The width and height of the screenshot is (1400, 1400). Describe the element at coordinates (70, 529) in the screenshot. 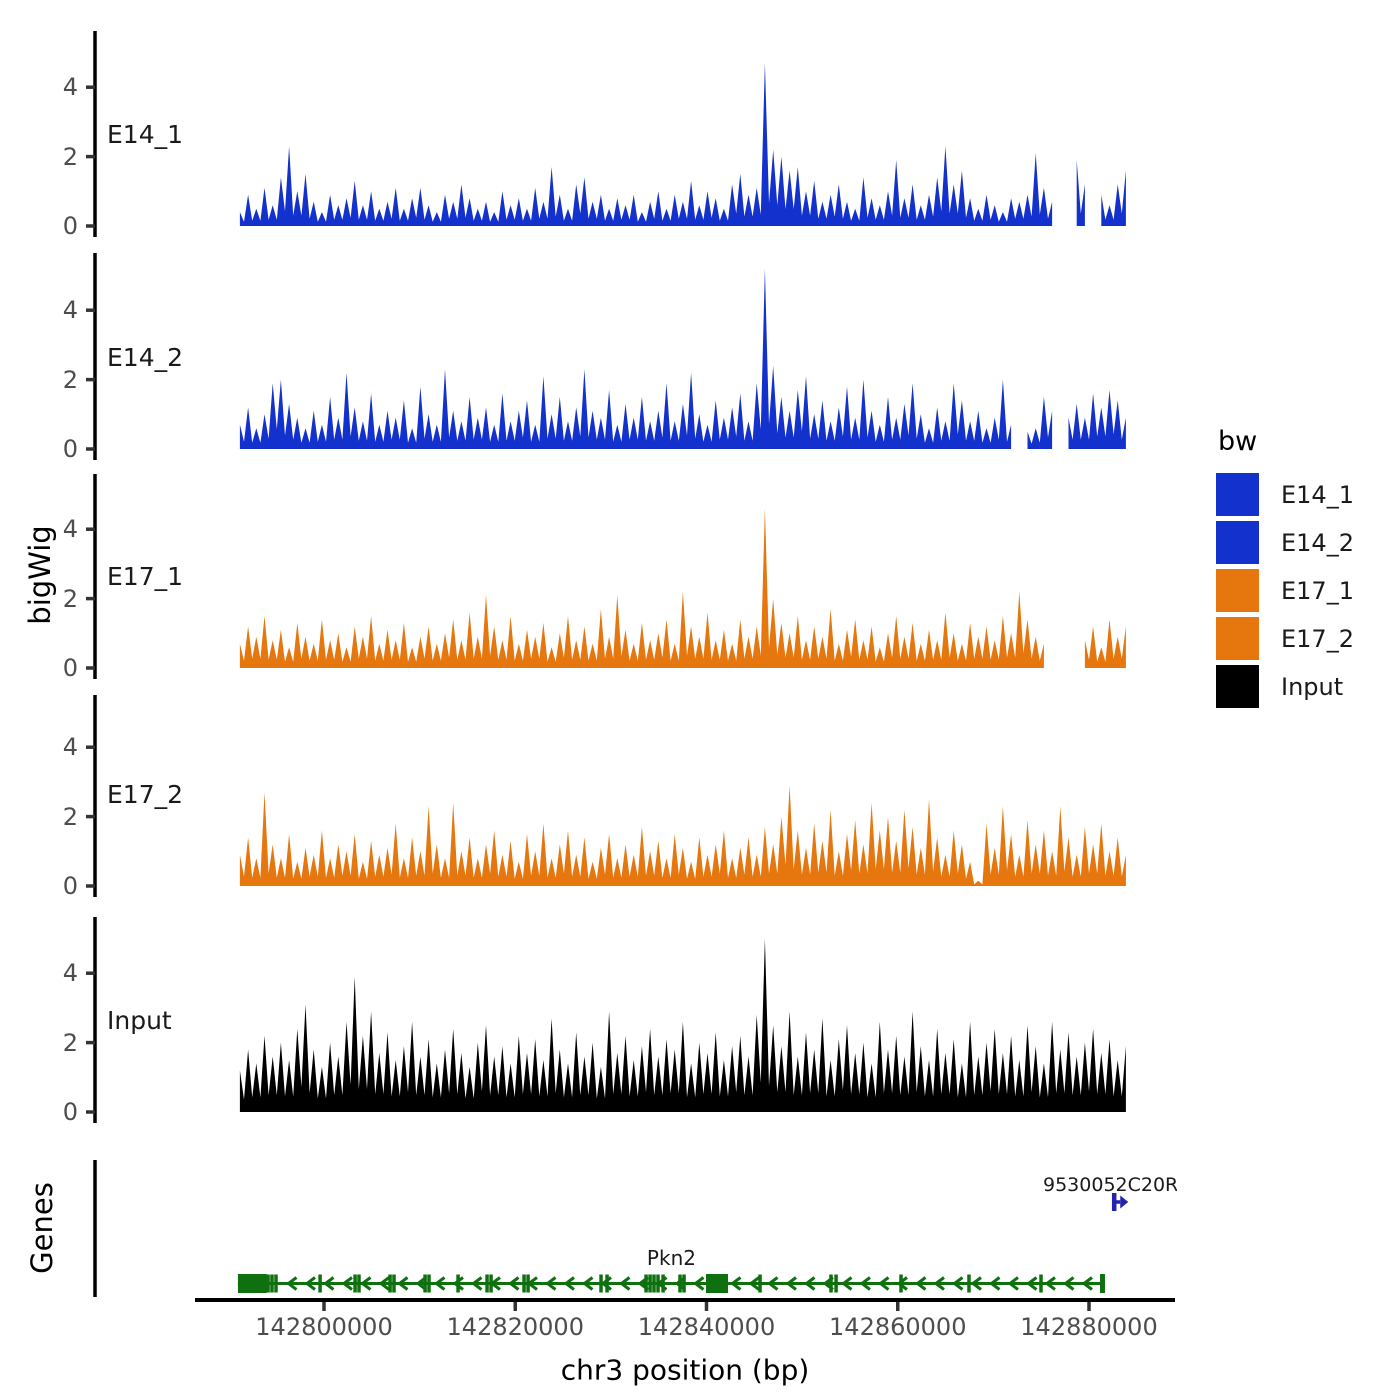

I see `y-tick-label-E17_1-4: 4` at that location.